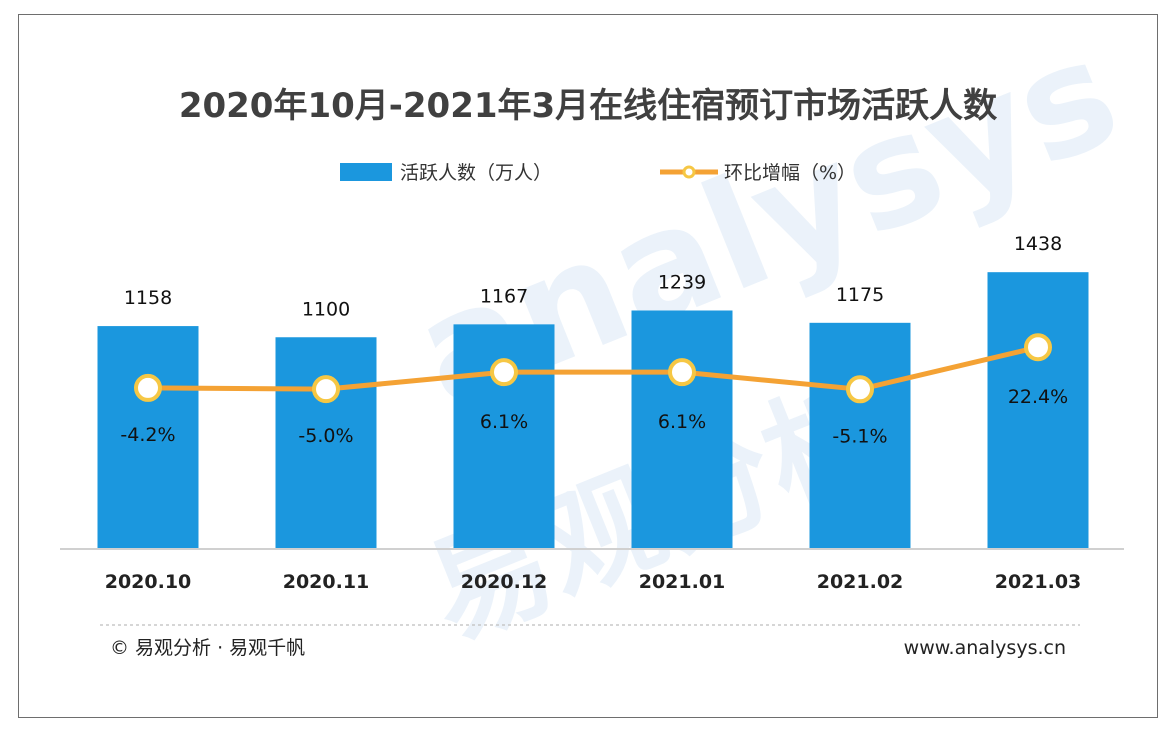 The width and height of the screenshot is (1176, 736). What do you see at coordinates (985, 648) in the screenshot?
I see `footer-website: www.analysys.cn` at bounding box center [985, 648].